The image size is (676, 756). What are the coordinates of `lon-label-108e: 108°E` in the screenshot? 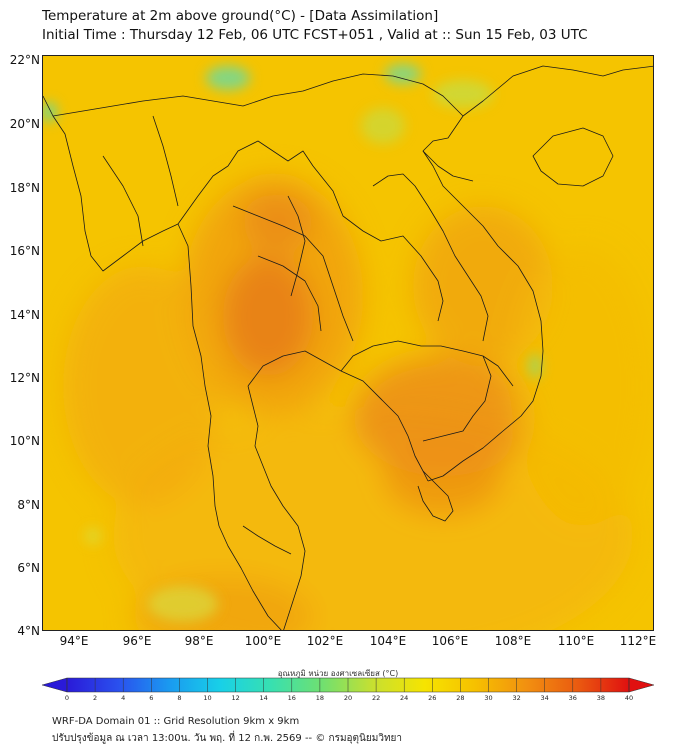 It's located at (513, 641).